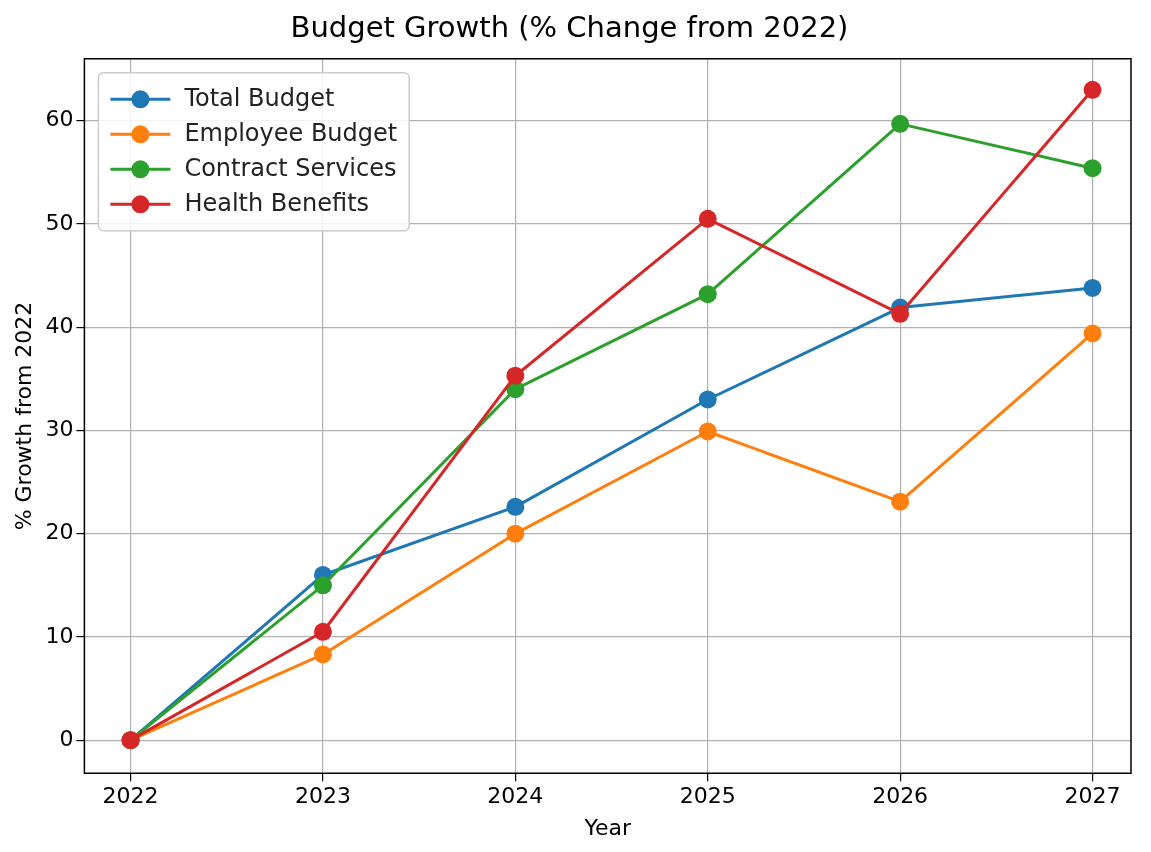 This screenshot has height=852, width=1151. I want to click on legend-label: Health Benefits, so click(277, 202).